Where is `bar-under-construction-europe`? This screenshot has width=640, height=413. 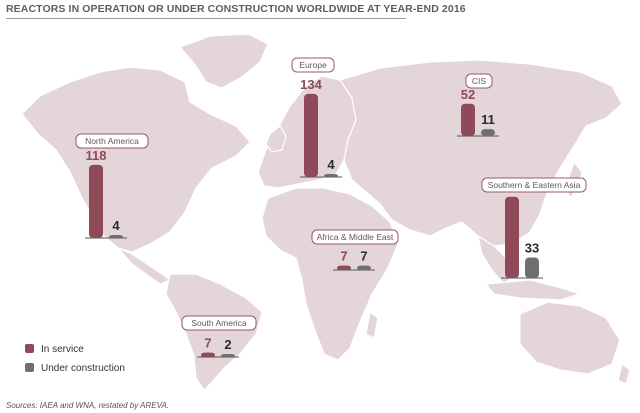 bar-under-construction-europe is located at coordinates (331, 175).